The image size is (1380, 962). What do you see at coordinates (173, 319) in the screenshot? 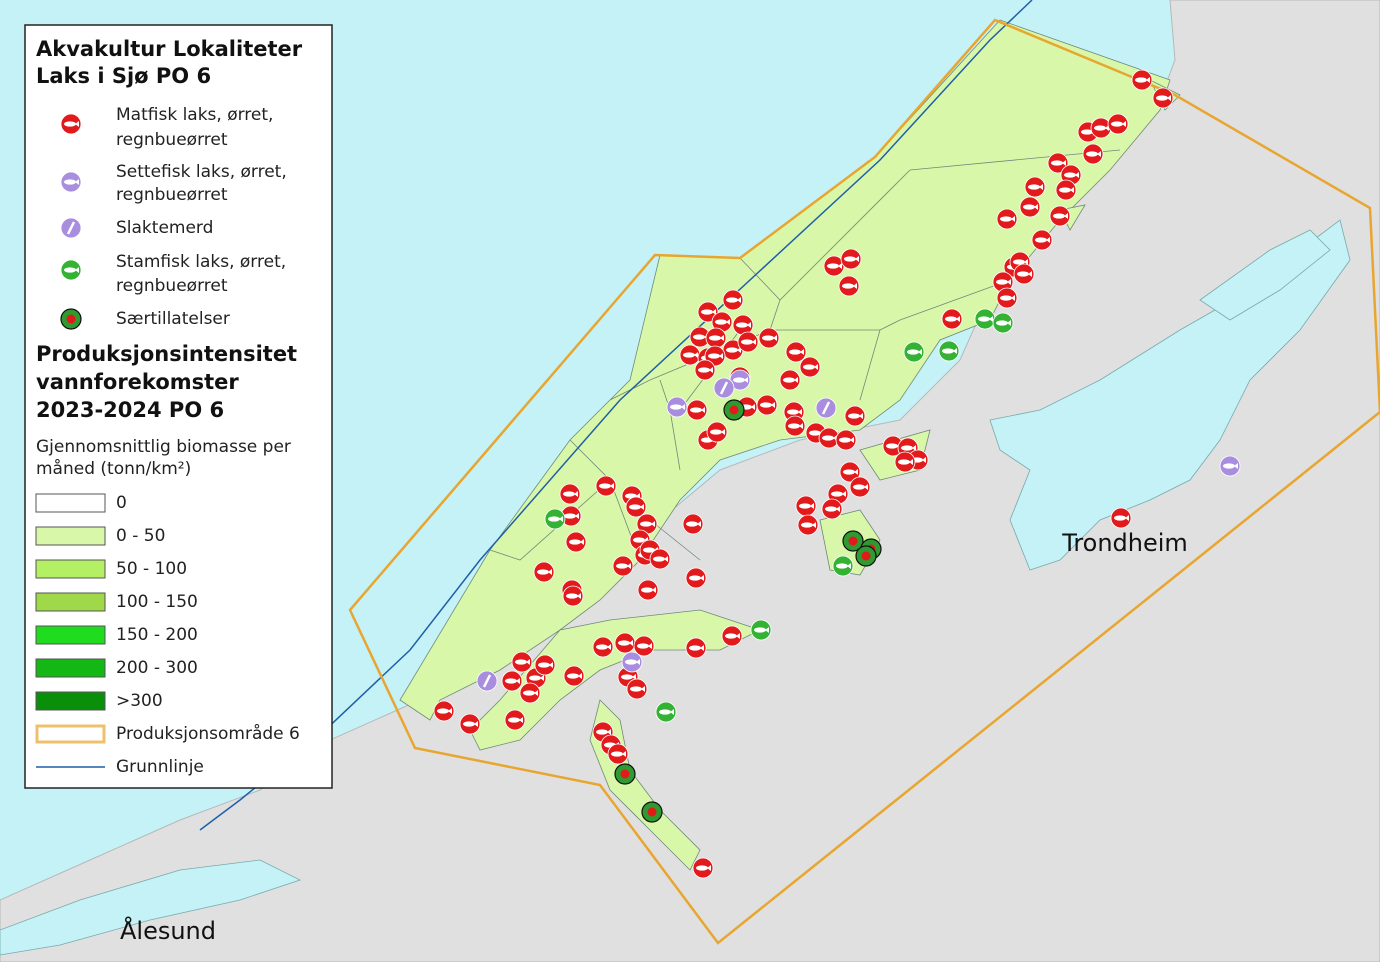
I see `legend-label: Særtillatelser` at bounding box center [173, 319].